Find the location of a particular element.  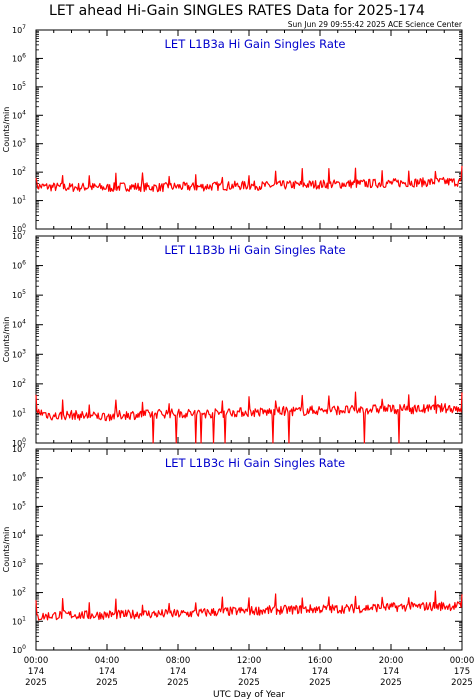

x-tick-time: 12:00 is located at coordinates (249, 661).